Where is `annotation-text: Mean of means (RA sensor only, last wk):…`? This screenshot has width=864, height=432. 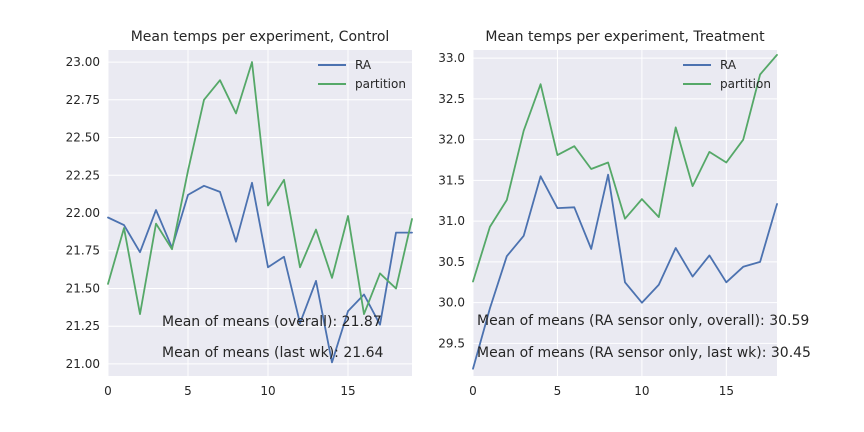
annotation-text: Mean of means (RA sensor only, last wk):… is located at coordinates (644, 353).